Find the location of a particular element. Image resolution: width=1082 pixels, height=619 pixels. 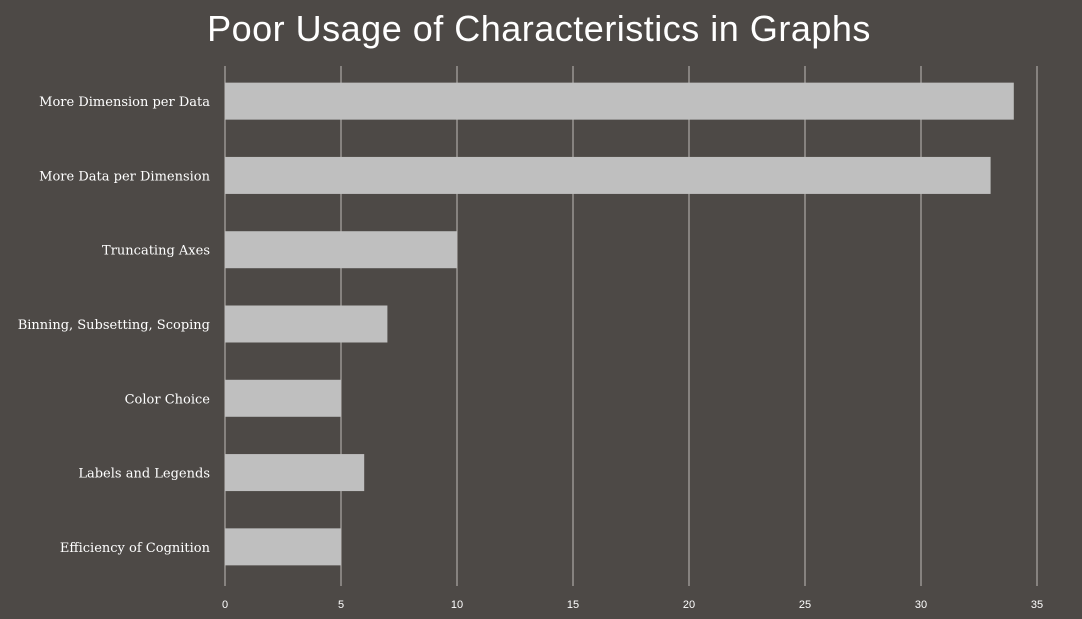

x-tick-labels: 0 5 10 15 20 25 30 35 is located at coordinates (632, 605).